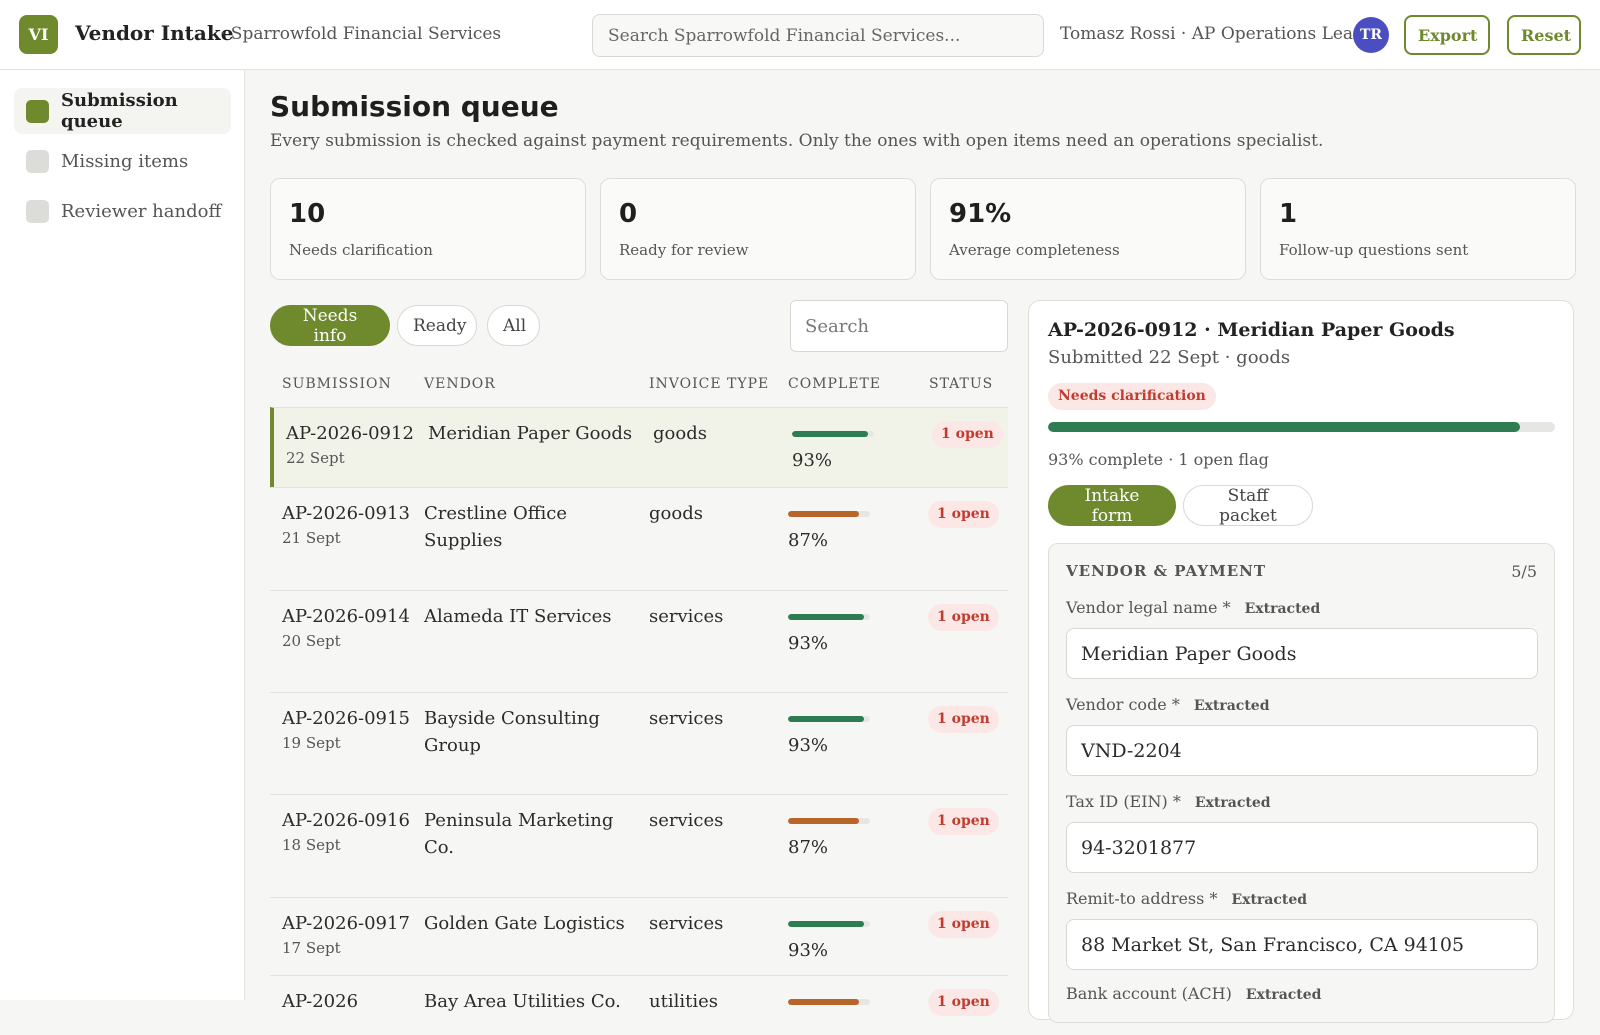 The height and width of the screenshot is (1035, 1600). What do you see at coordinates (428, 229) in the screenshot?
I see `stat-card-needs-clarification: 10 Needs clarification` at bounding box center [428, 229].